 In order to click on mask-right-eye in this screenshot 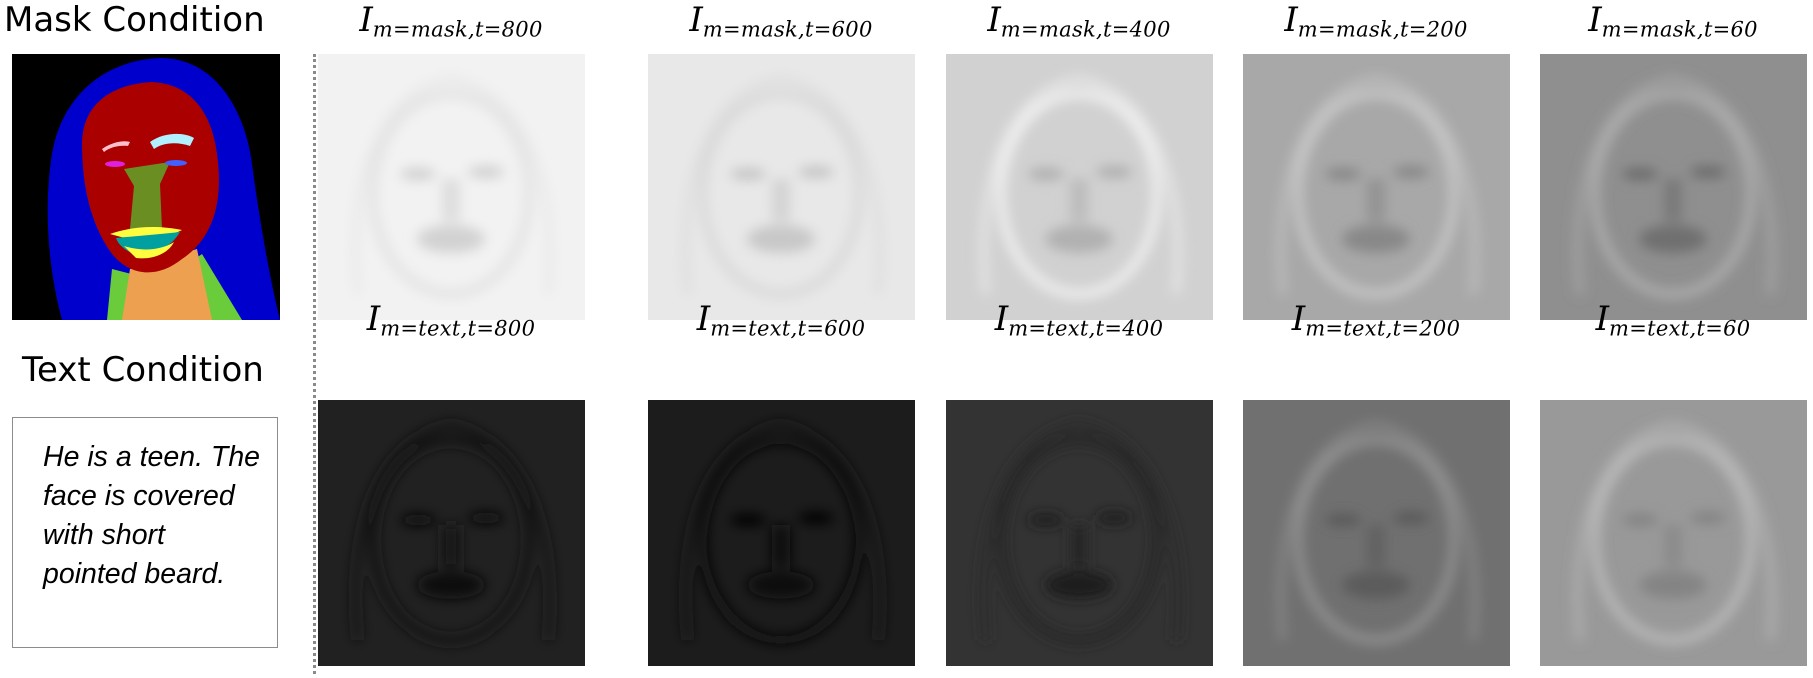, I will do `click(176, 163)`.